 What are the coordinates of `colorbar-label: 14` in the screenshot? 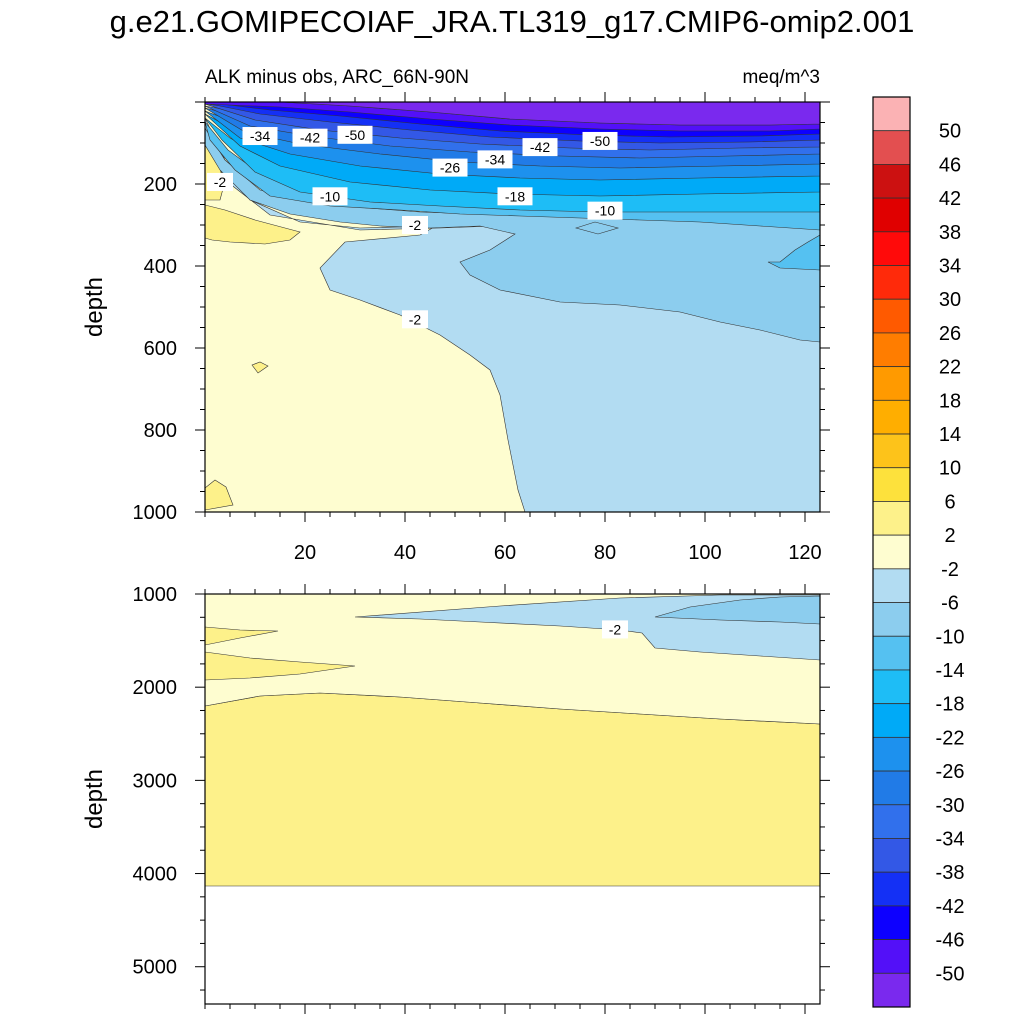 It's located at (950, 435).